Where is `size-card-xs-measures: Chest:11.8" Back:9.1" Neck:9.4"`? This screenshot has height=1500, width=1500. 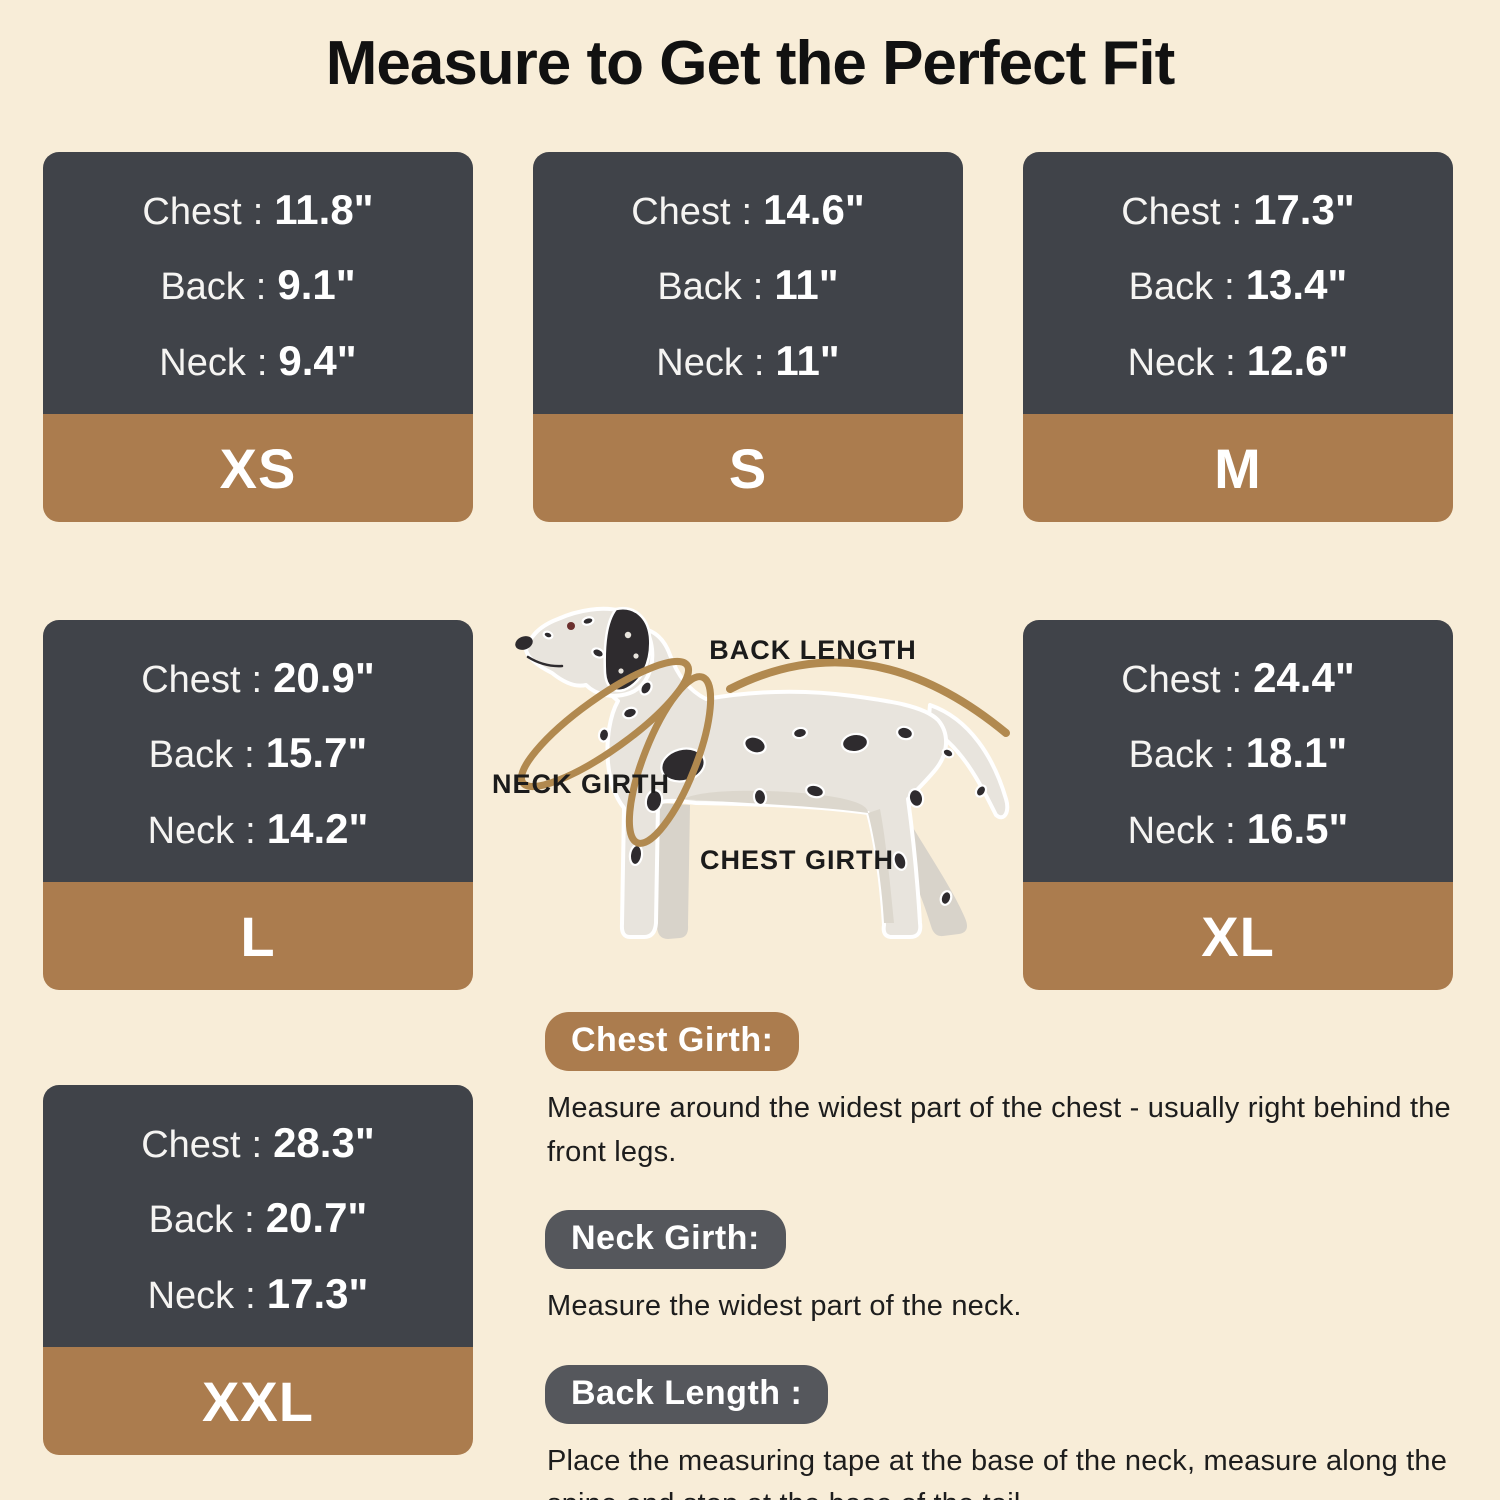
size-card-xs-measures: Chest:11.8" Back:9.1" Neck:9.4" is located at coordinates (258, 283).